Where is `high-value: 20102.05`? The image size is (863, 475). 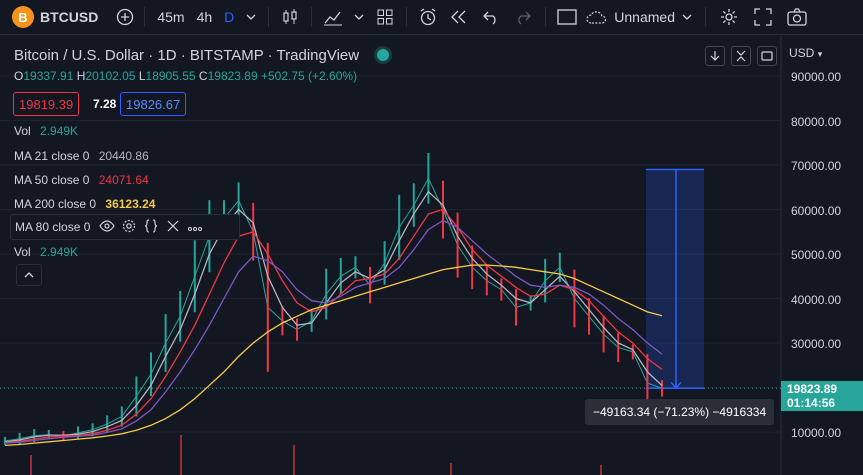 high-value: 20102.05 is located at coordinates (110, 76).